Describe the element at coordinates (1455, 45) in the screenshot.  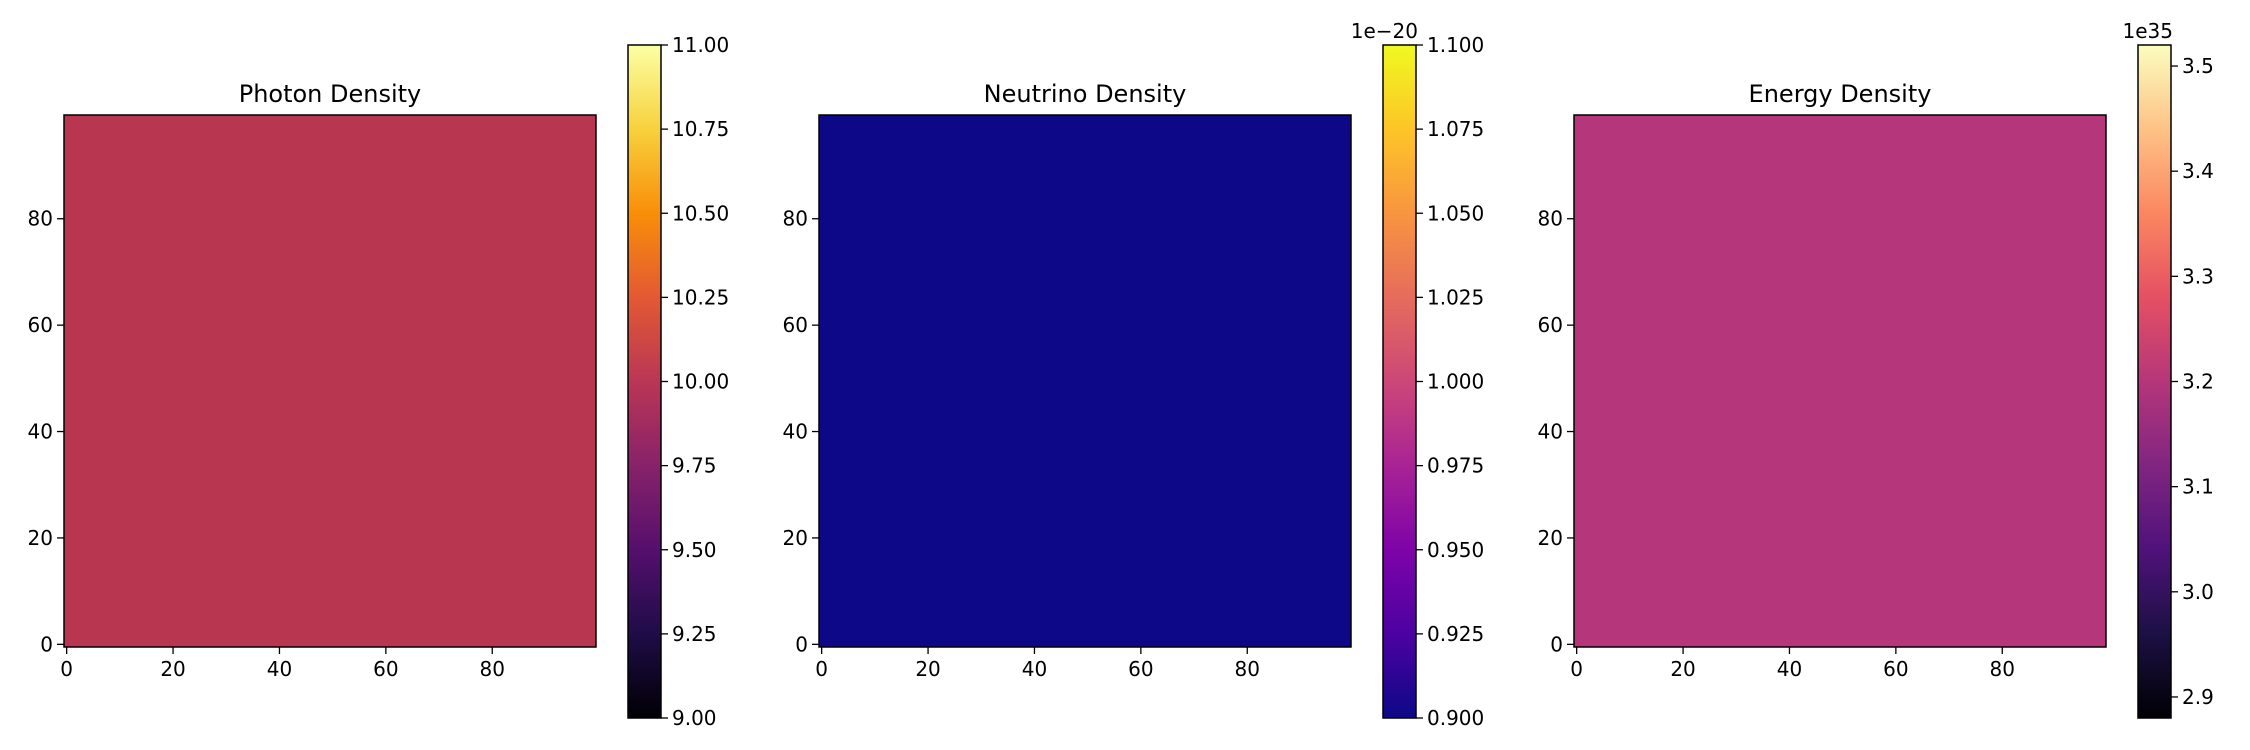
I see `colorbar-tick-label: 1.100` at that location.